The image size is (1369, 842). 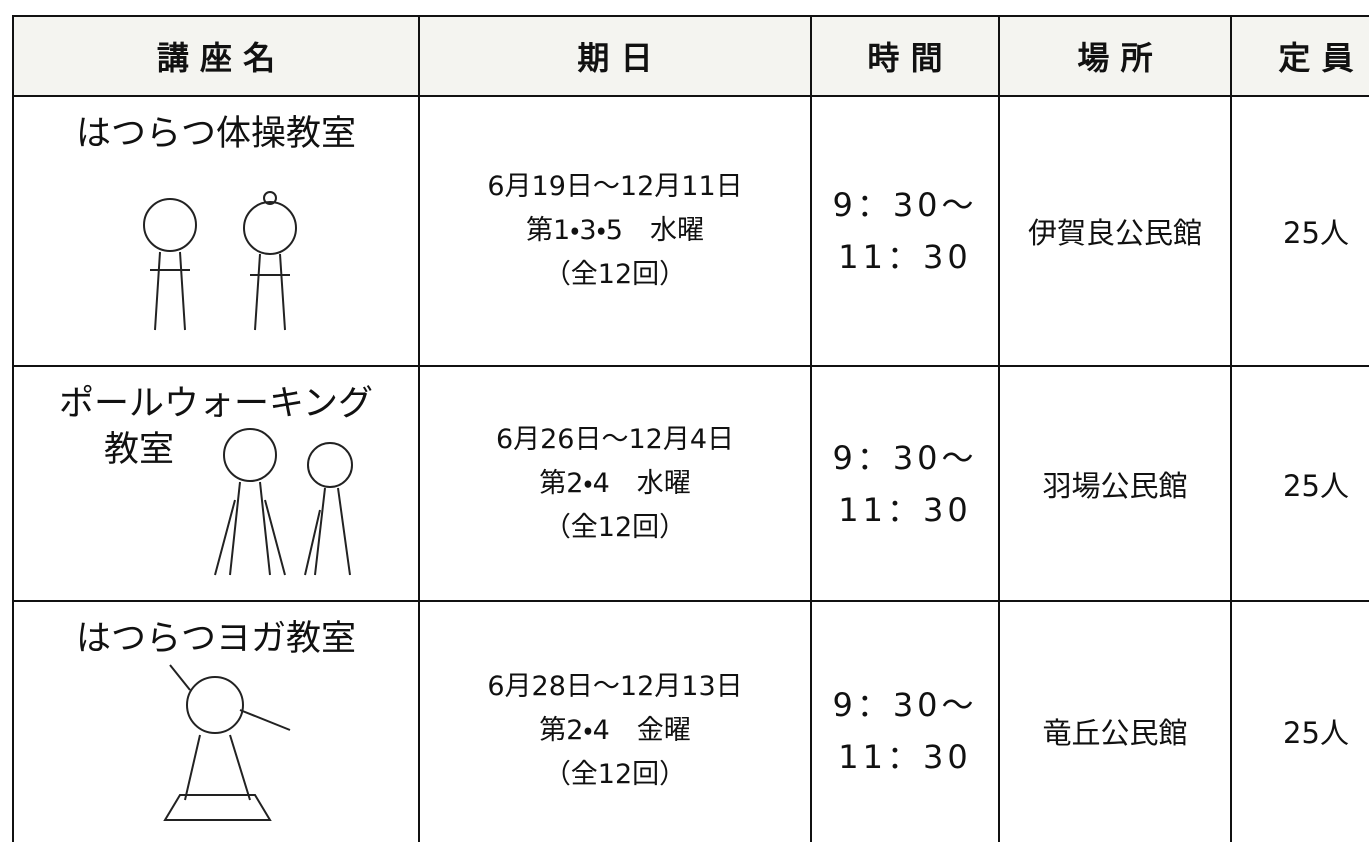 I want to click on date-text: 6月28日～12月13日, so click(x=615, y=686).